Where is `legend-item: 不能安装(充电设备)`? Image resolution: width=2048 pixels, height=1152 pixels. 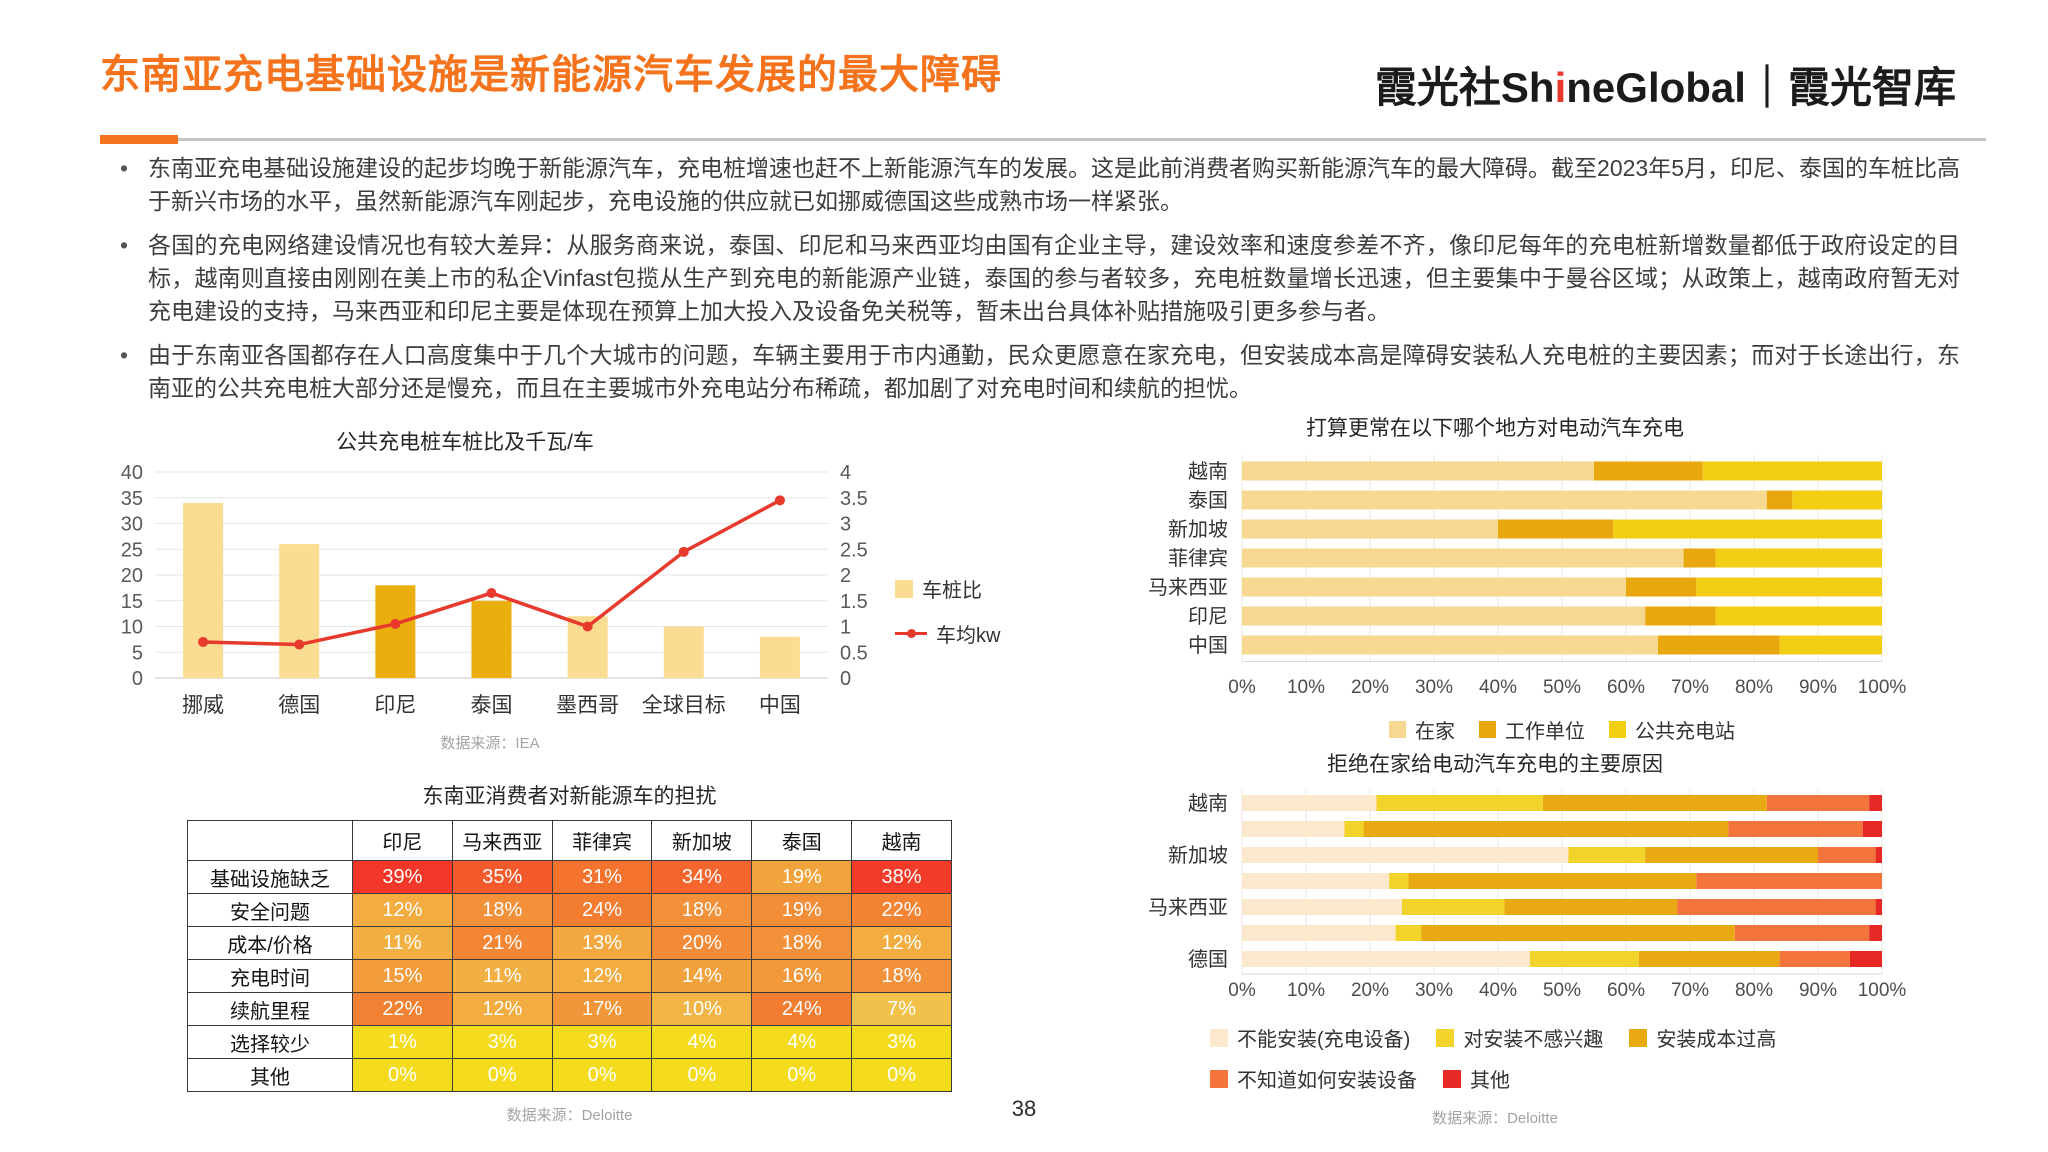 legend-item: 不能安装(充电设备) is located at coordinates (1310, 1037).